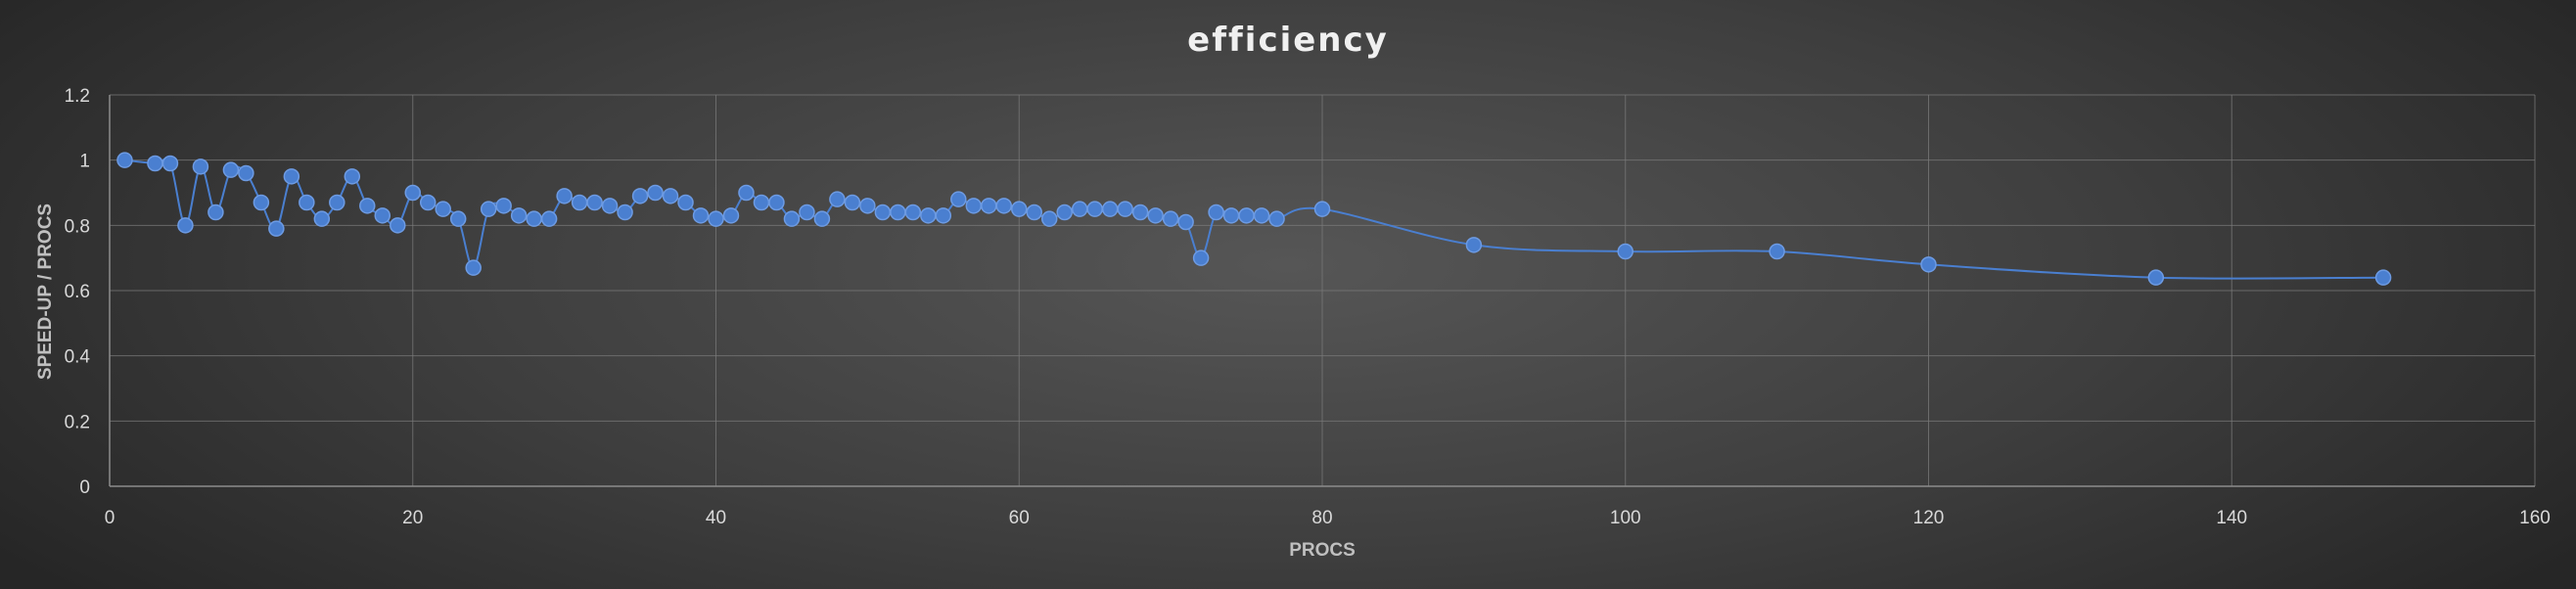 Image resolution: width=2576 pixels, height=589 pixels. I want to click on y-tick-label: 0.8, so click(77, 227).